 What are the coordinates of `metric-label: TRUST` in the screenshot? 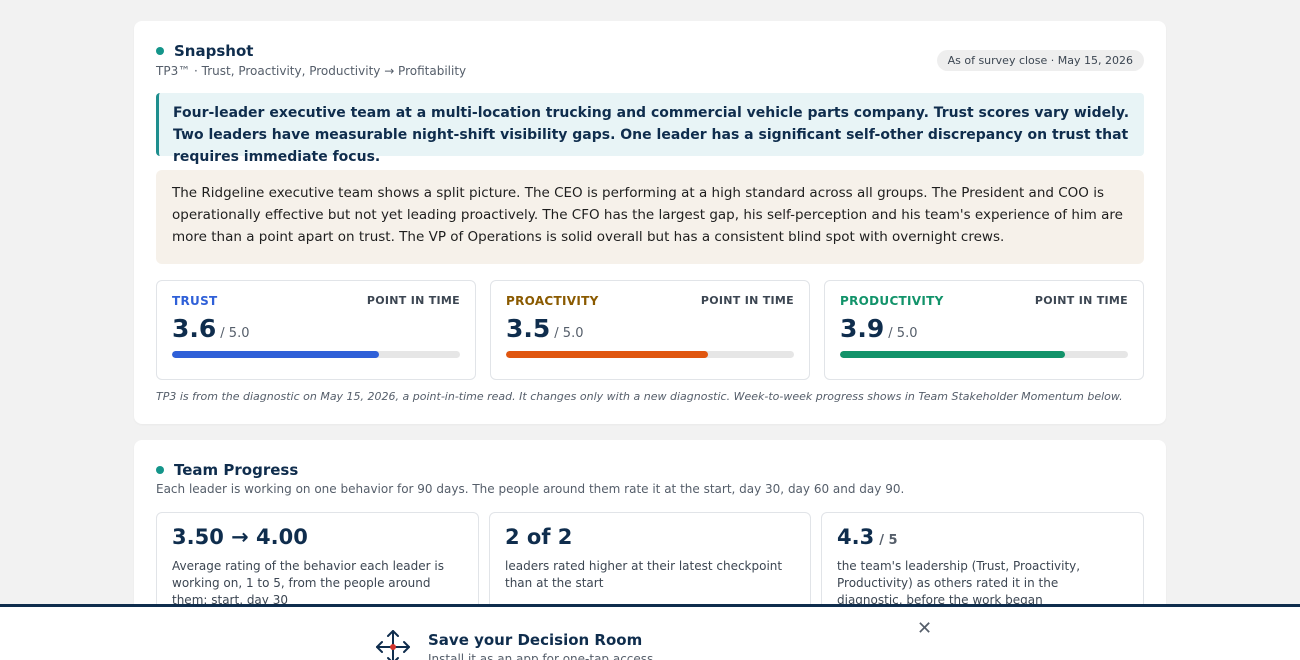 It's located at (195, 301).